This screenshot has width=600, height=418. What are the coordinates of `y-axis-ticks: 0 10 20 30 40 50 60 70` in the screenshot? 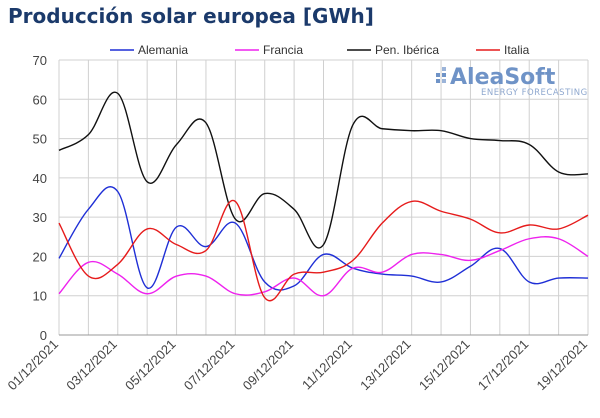 It's located at (40, 198).